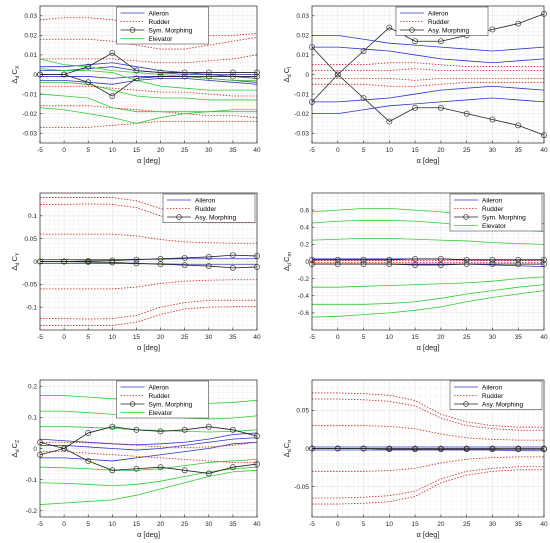 This screenshot has height=543, width=550. Describe the element at coordinates (161, 39) in the screenshot. I see `legend-entry-elevator: Elevator` at that location.